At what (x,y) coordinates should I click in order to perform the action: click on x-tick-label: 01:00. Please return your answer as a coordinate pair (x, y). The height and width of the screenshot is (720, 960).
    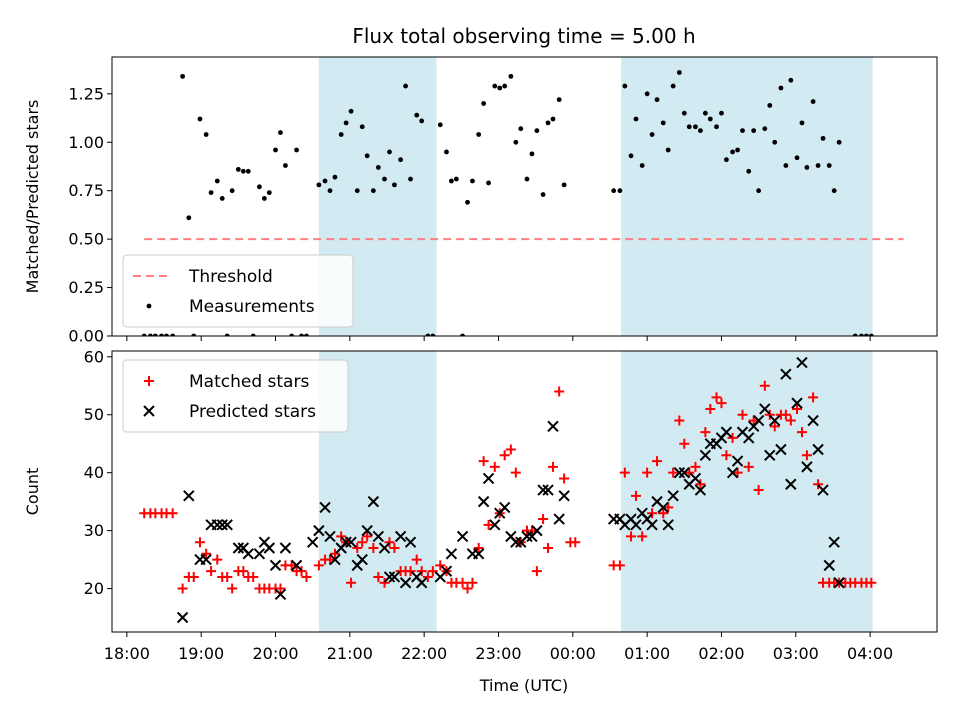
    Looking at the image, I should click on (647, 653).